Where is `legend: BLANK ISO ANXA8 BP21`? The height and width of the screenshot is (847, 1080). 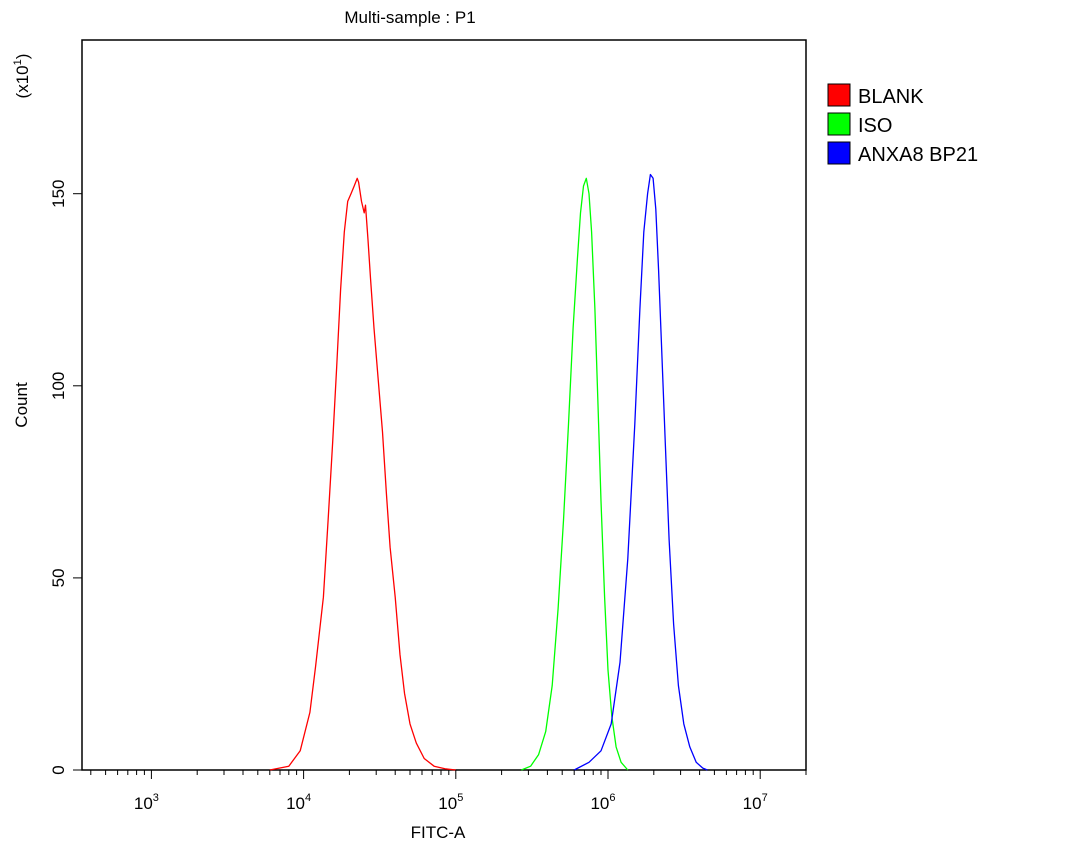 legend: BLANK ISO ANXA8 BP21 is located at coordinates (902, 124).